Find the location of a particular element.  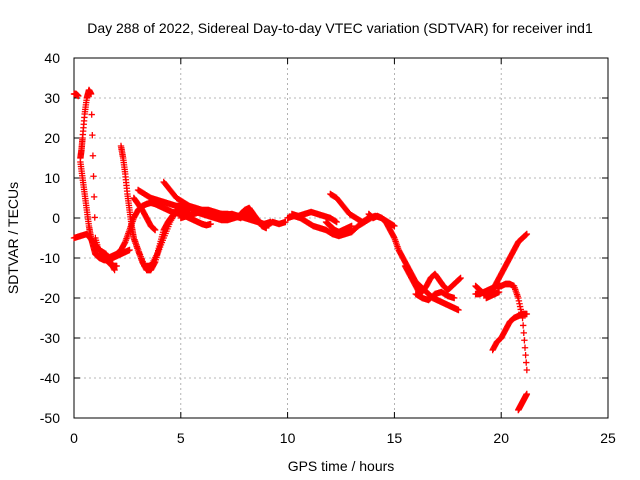

y-tick-label: 30 is located at coordinates (52, 98).